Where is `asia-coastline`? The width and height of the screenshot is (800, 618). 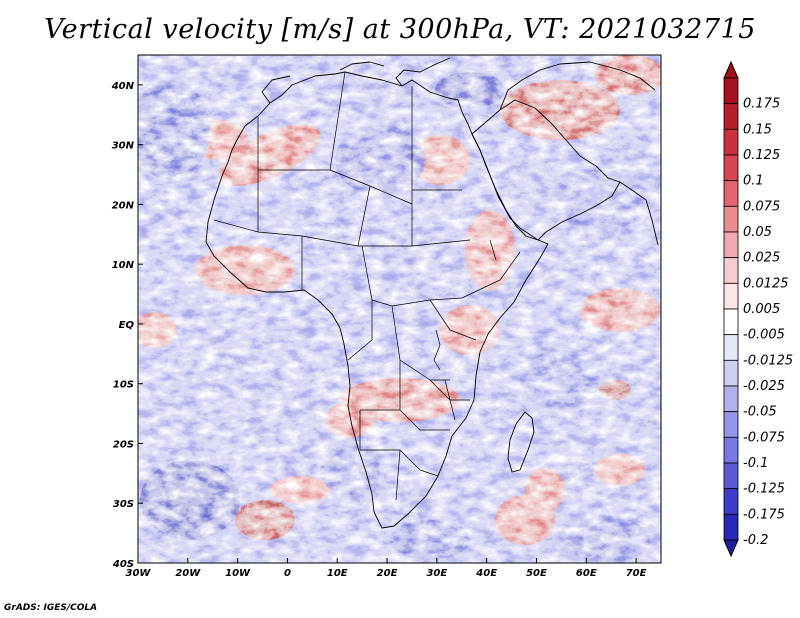 asia-coastline is located at coordinates (579, 153).